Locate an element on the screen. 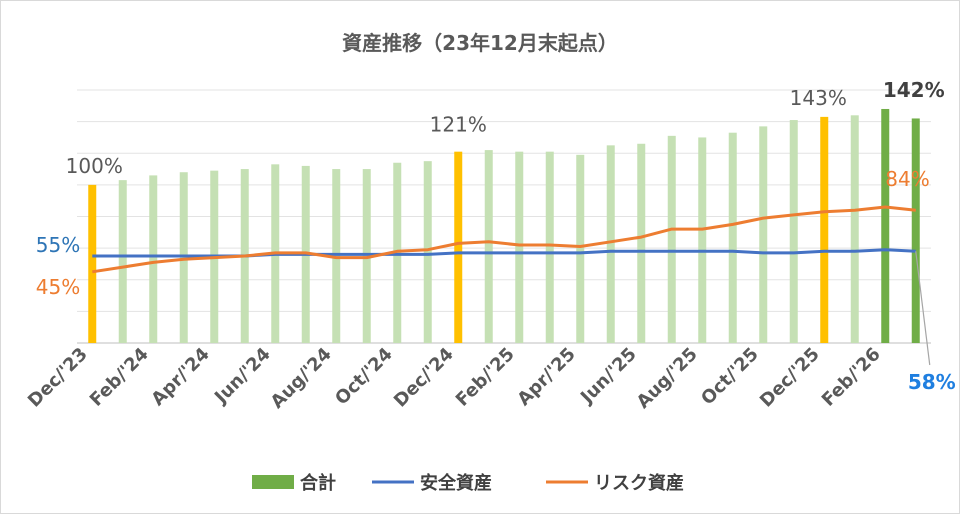 This screenshot has width=960, height=514. series-line is located at coordinates (504, 239).